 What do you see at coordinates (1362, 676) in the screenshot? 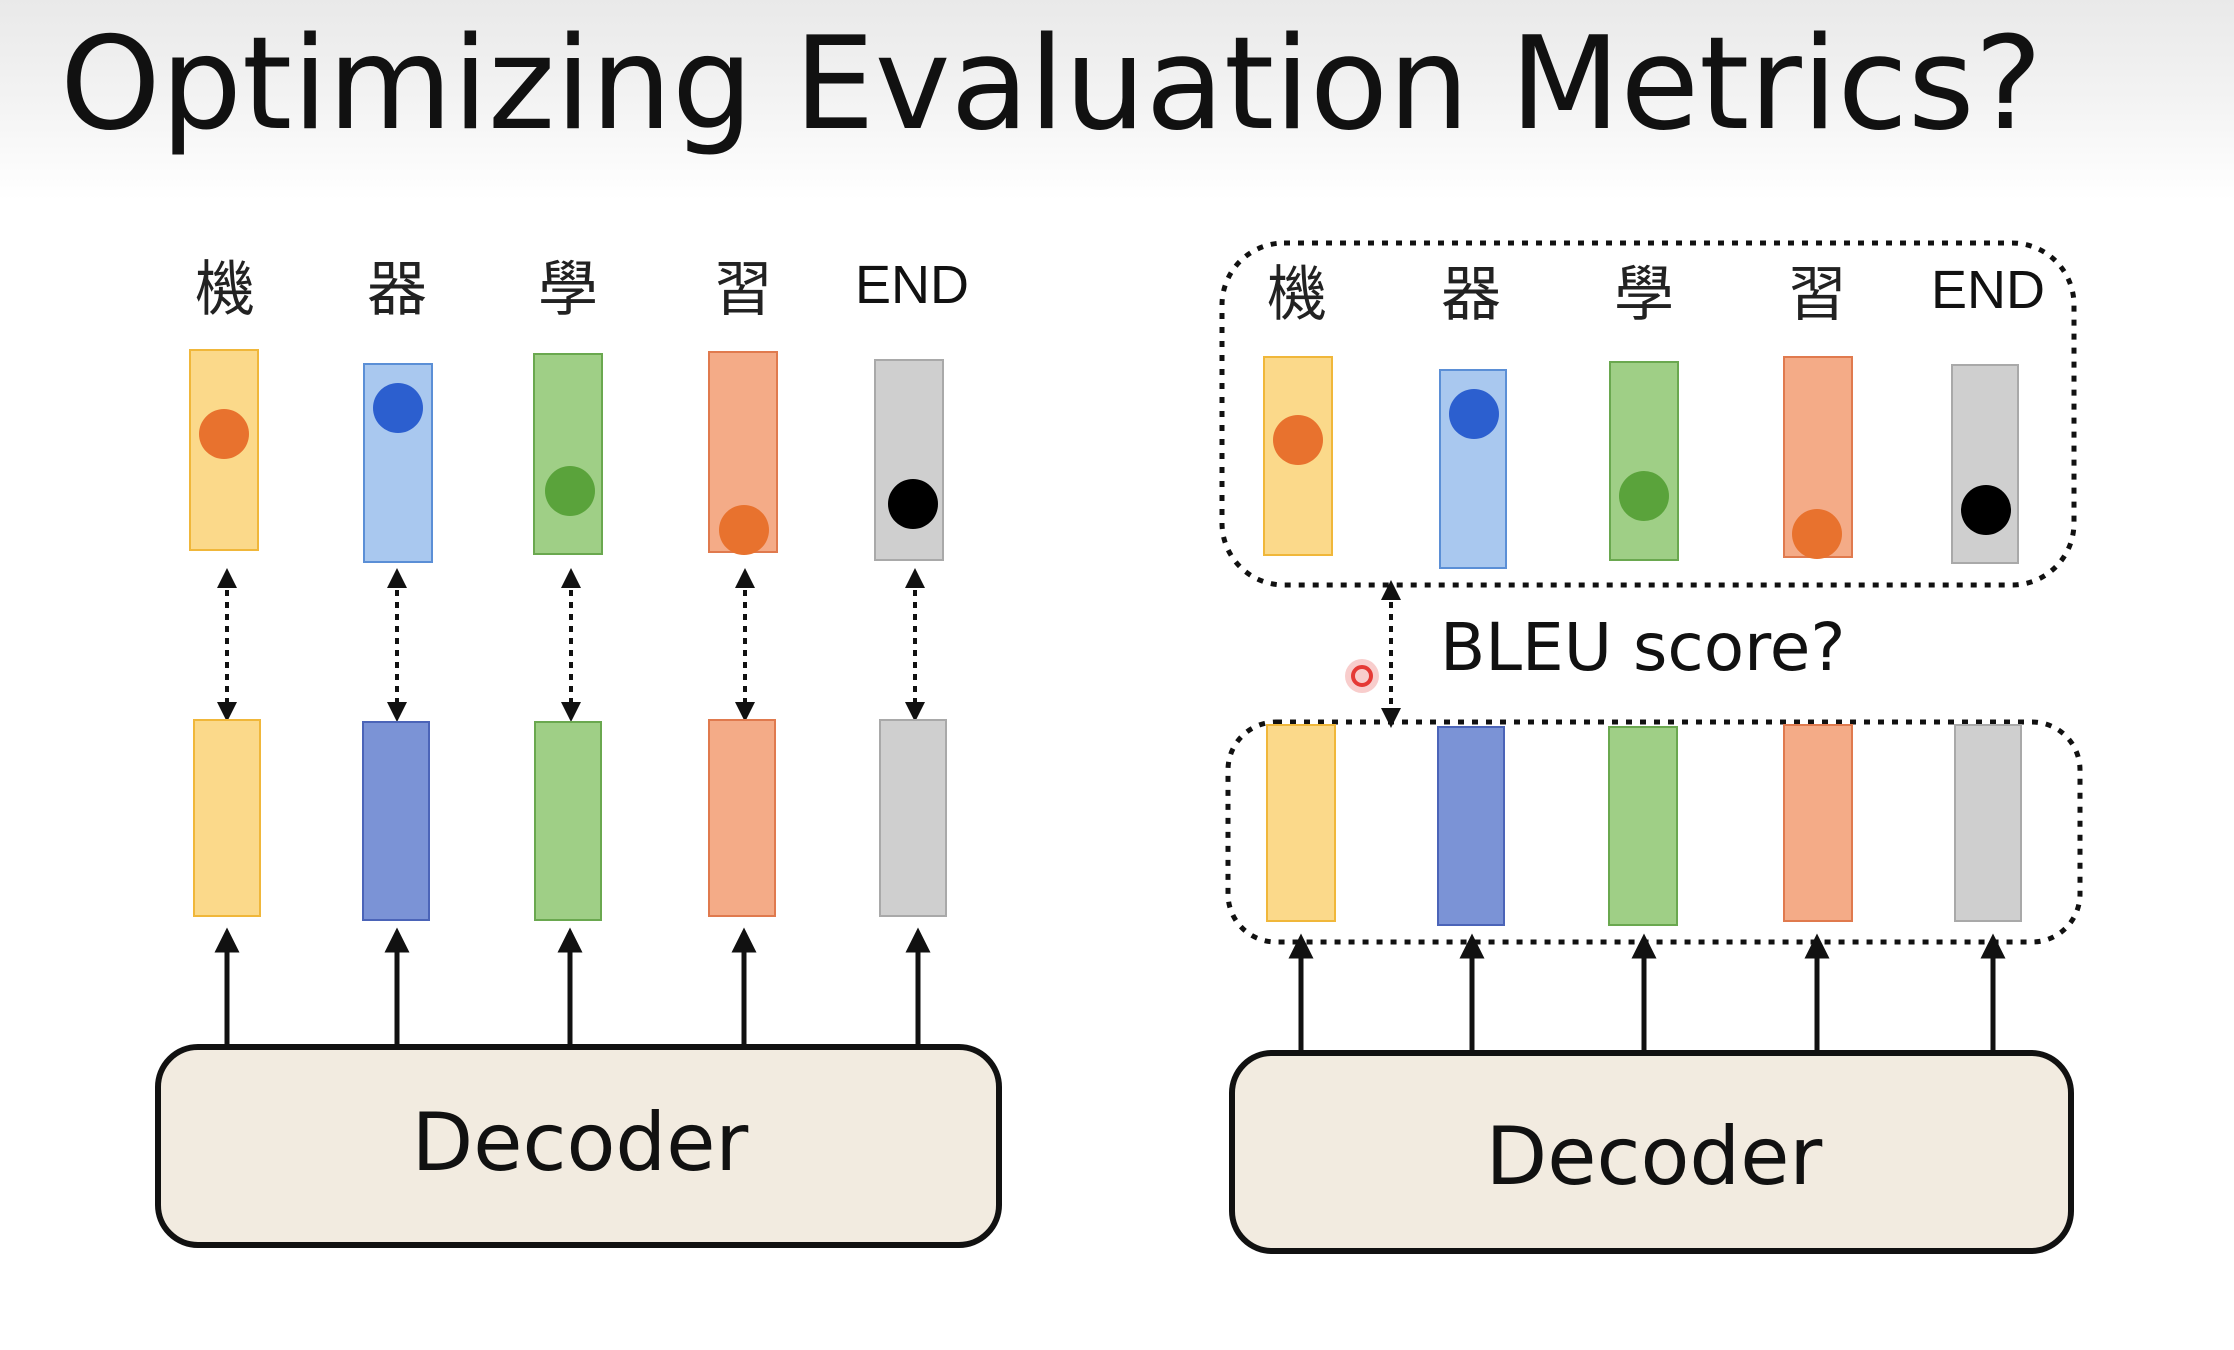
I see `pointer-cursor-icon` at bounding box center [1362, 676].